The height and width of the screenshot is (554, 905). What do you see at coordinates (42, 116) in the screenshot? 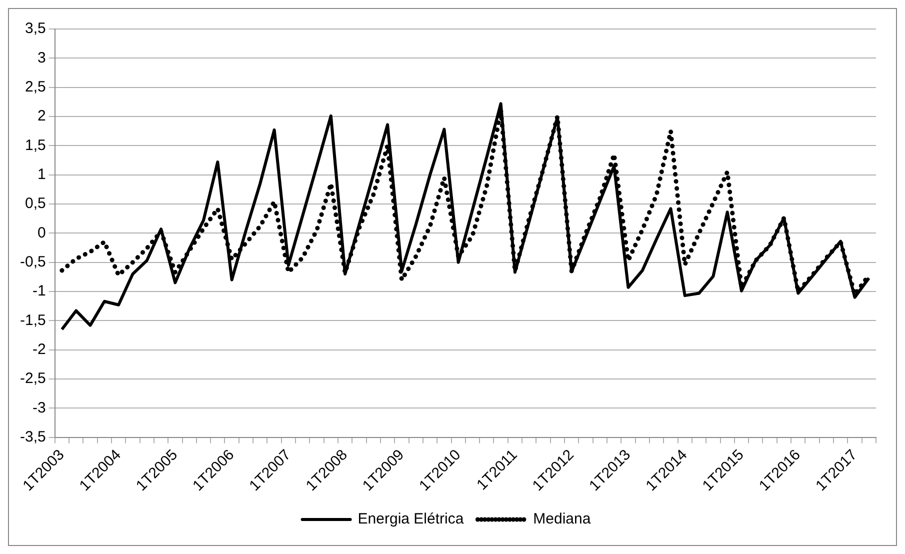
I see `y-tick-label: 2` at bounding box center [42, 116].